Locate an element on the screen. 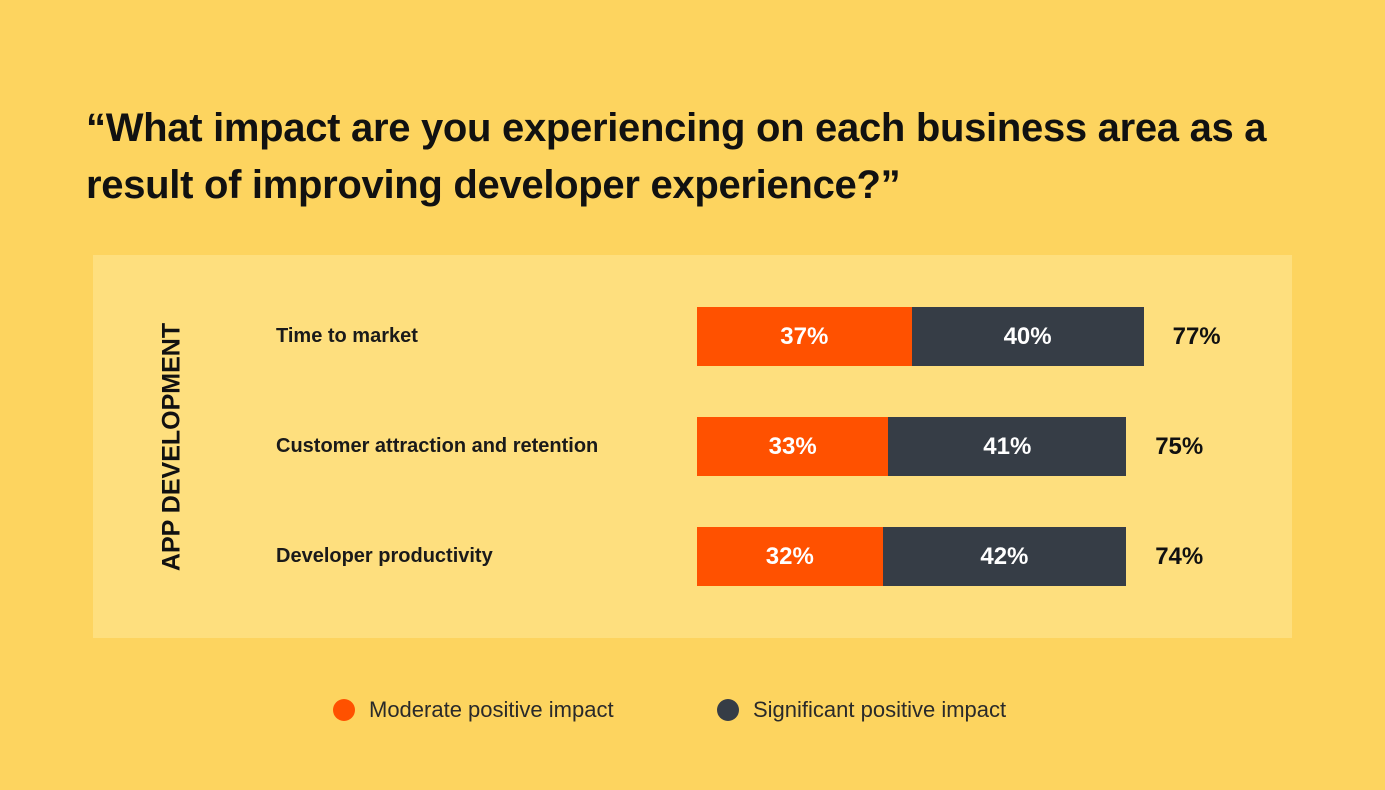 Image resolution: width=1385 pixels, height=790 pixels. total-label: 75% is located at coordinates (1179, 446).